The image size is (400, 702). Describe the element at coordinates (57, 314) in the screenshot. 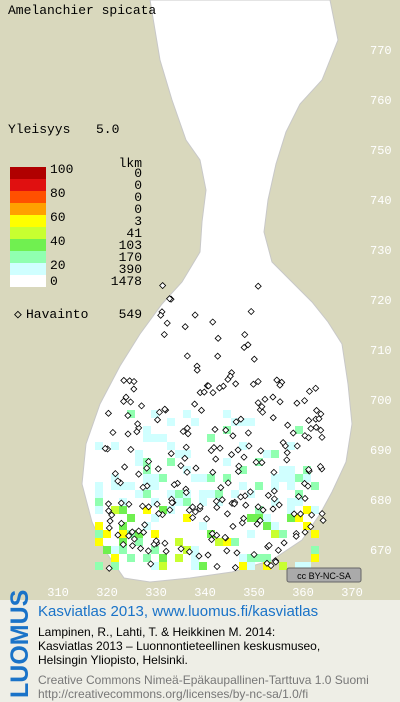

I see `observation-label: Havainto` at that location.